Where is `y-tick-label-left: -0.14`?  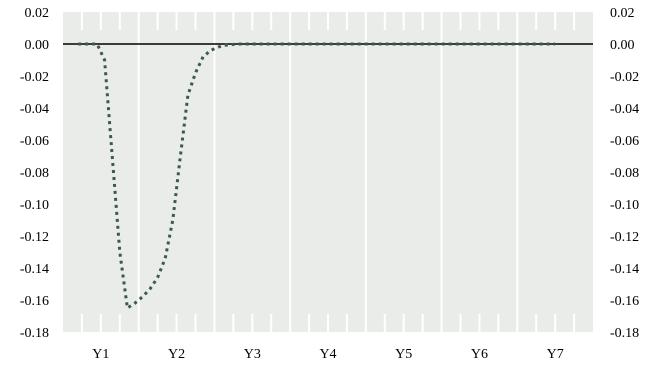 y-tick-label-left: -0.14 is located at coordinates (34, 269).